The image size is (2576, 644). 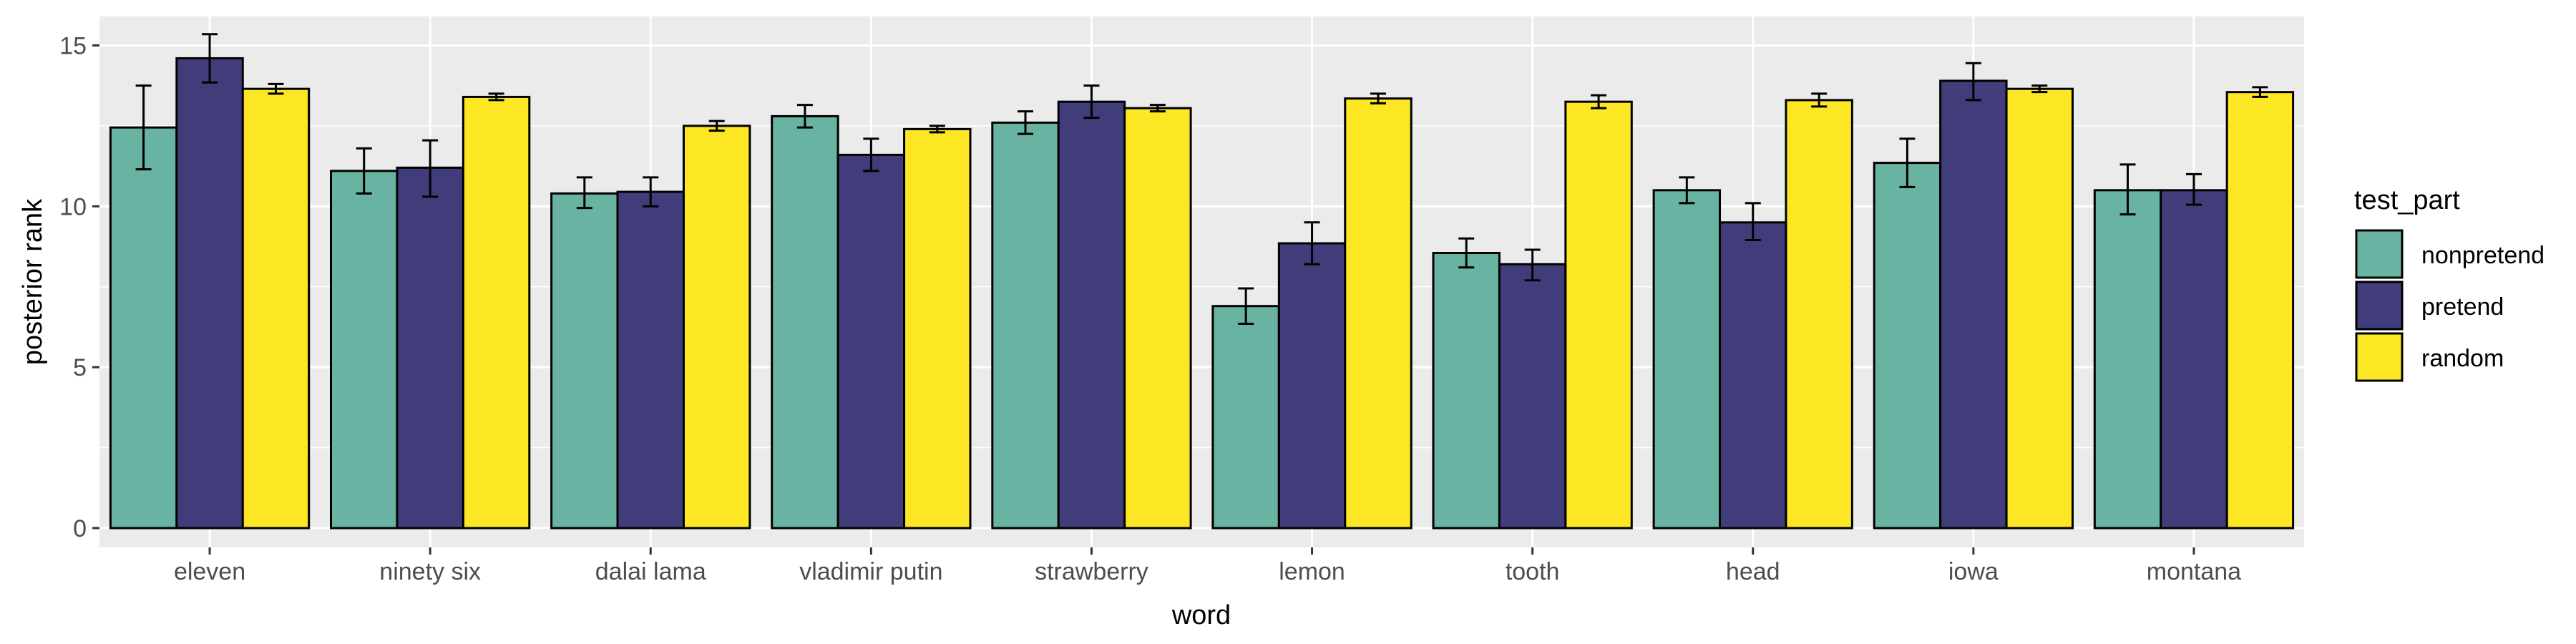 What do you see at coordinates (80, 367) in the screenshot?
I see `y-tick-label: 5` at bounding box center [80, 367].